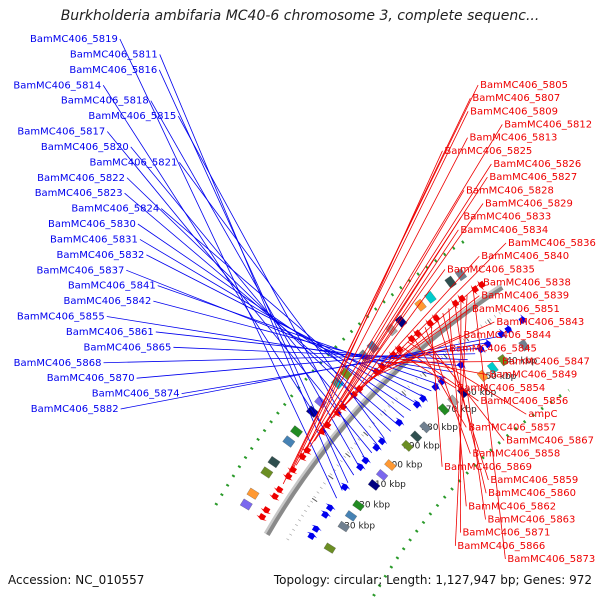  Describe the element at coordinates (501, 388) in the screenshot. I see `forward-gene-label: BamMC406_5854` at that location.